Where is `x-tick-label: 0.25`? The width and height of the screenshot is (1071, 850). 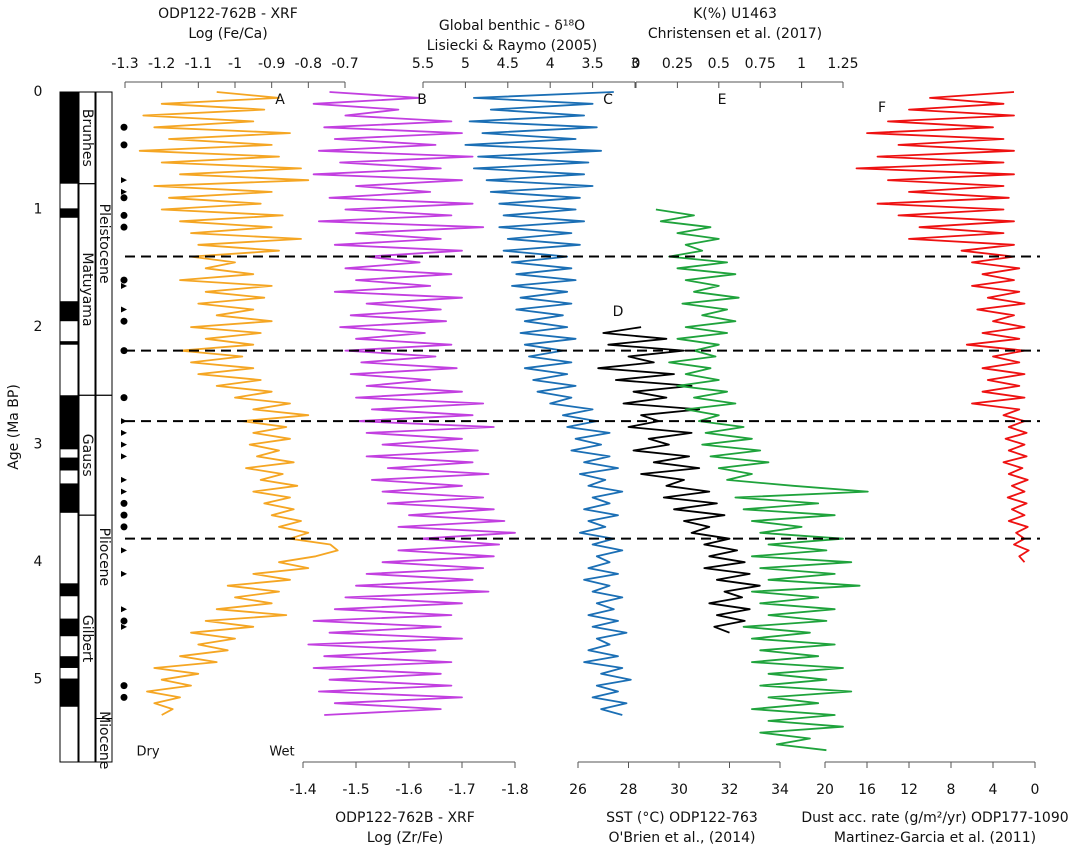
x-tick-label: 0.25 is located at coordinates (677, 64).